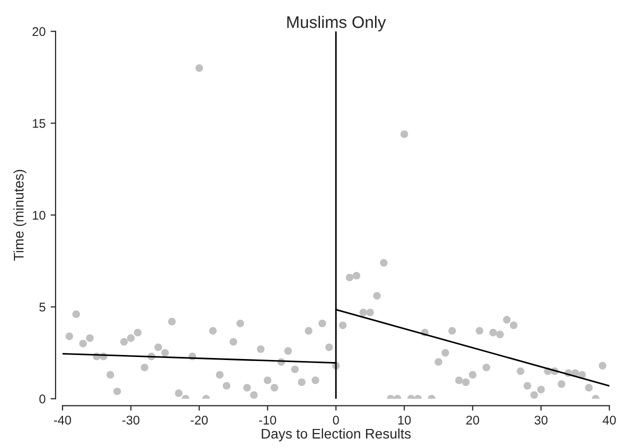 This screenshot has height=448, width=625. What do you see at coordinates (131, 420) in the screenshot?
I see `x-tick-label: -30` at bounding box center [131, 420].